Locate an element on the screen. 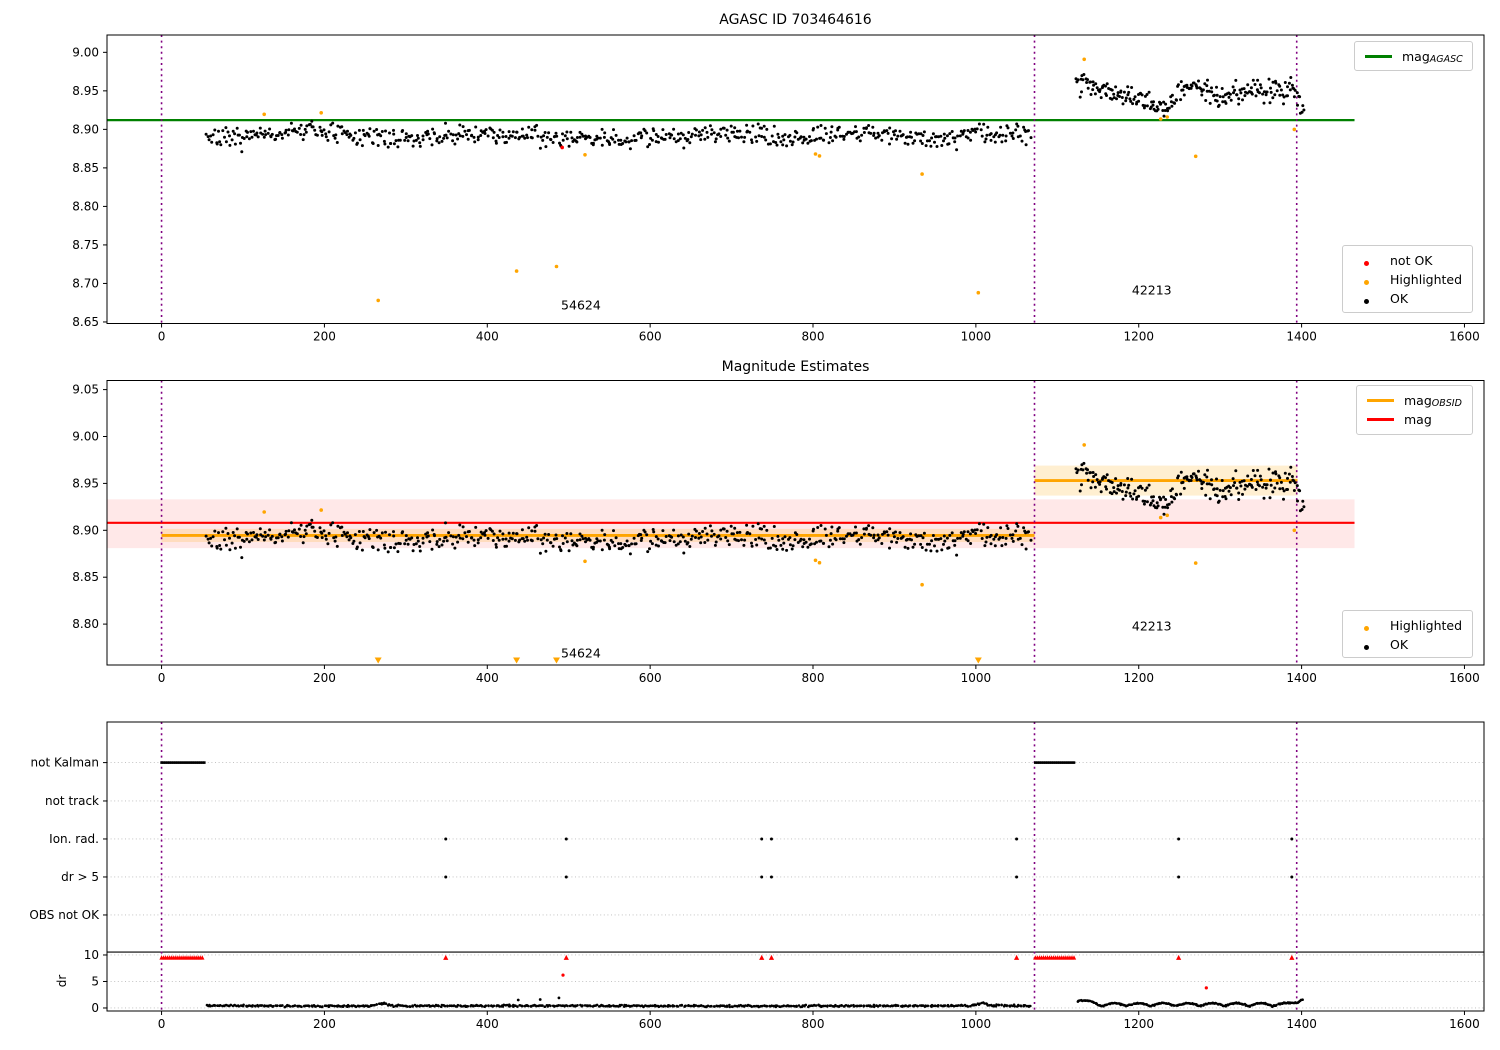  y-tick-label: 8.70 is located at coordinates (85, 283).